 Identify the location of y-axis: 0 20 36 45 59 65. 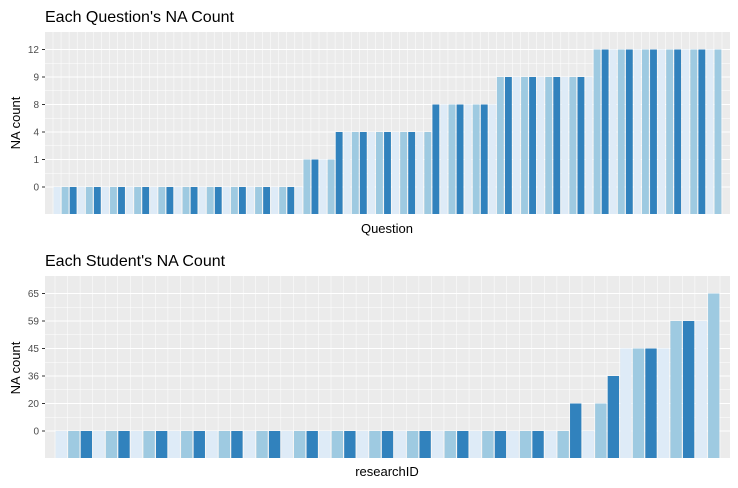
(36, 363).